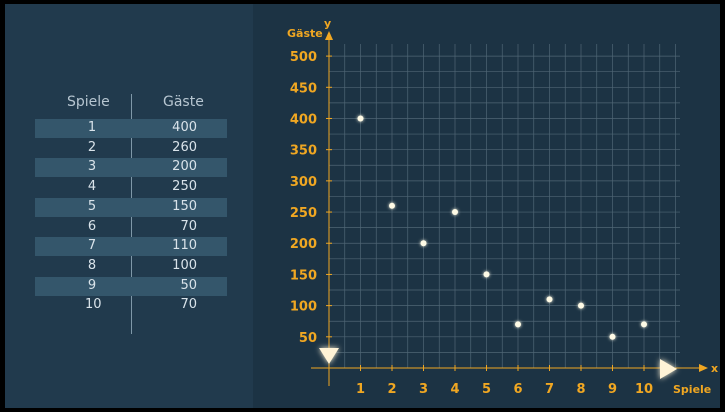  Describe the element at coordinates (303, 119) in the screenshot. I see `y-tick-label: 400` at that location.